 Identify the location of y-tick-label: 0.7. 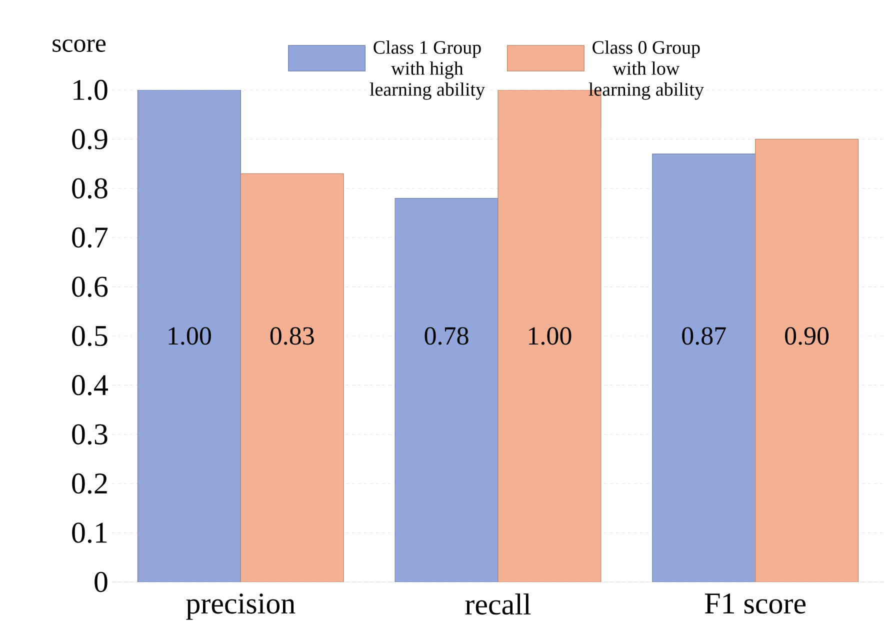
(90, 237).